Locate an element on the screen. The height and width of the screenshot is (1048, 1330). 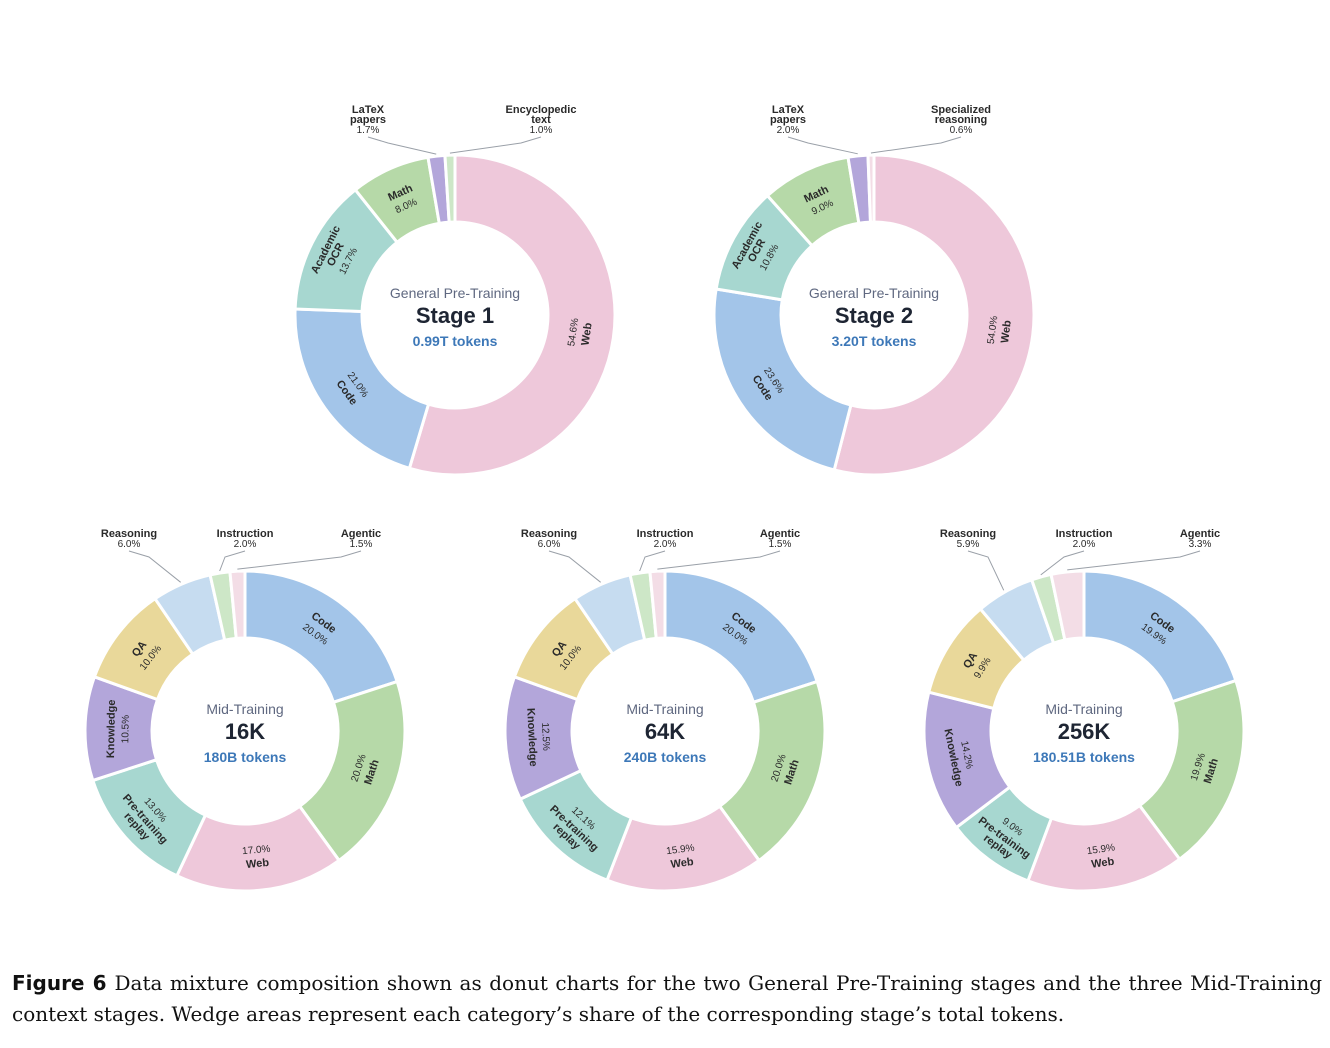
chart-title: Stage 2 is located at coordinates (874, 315).